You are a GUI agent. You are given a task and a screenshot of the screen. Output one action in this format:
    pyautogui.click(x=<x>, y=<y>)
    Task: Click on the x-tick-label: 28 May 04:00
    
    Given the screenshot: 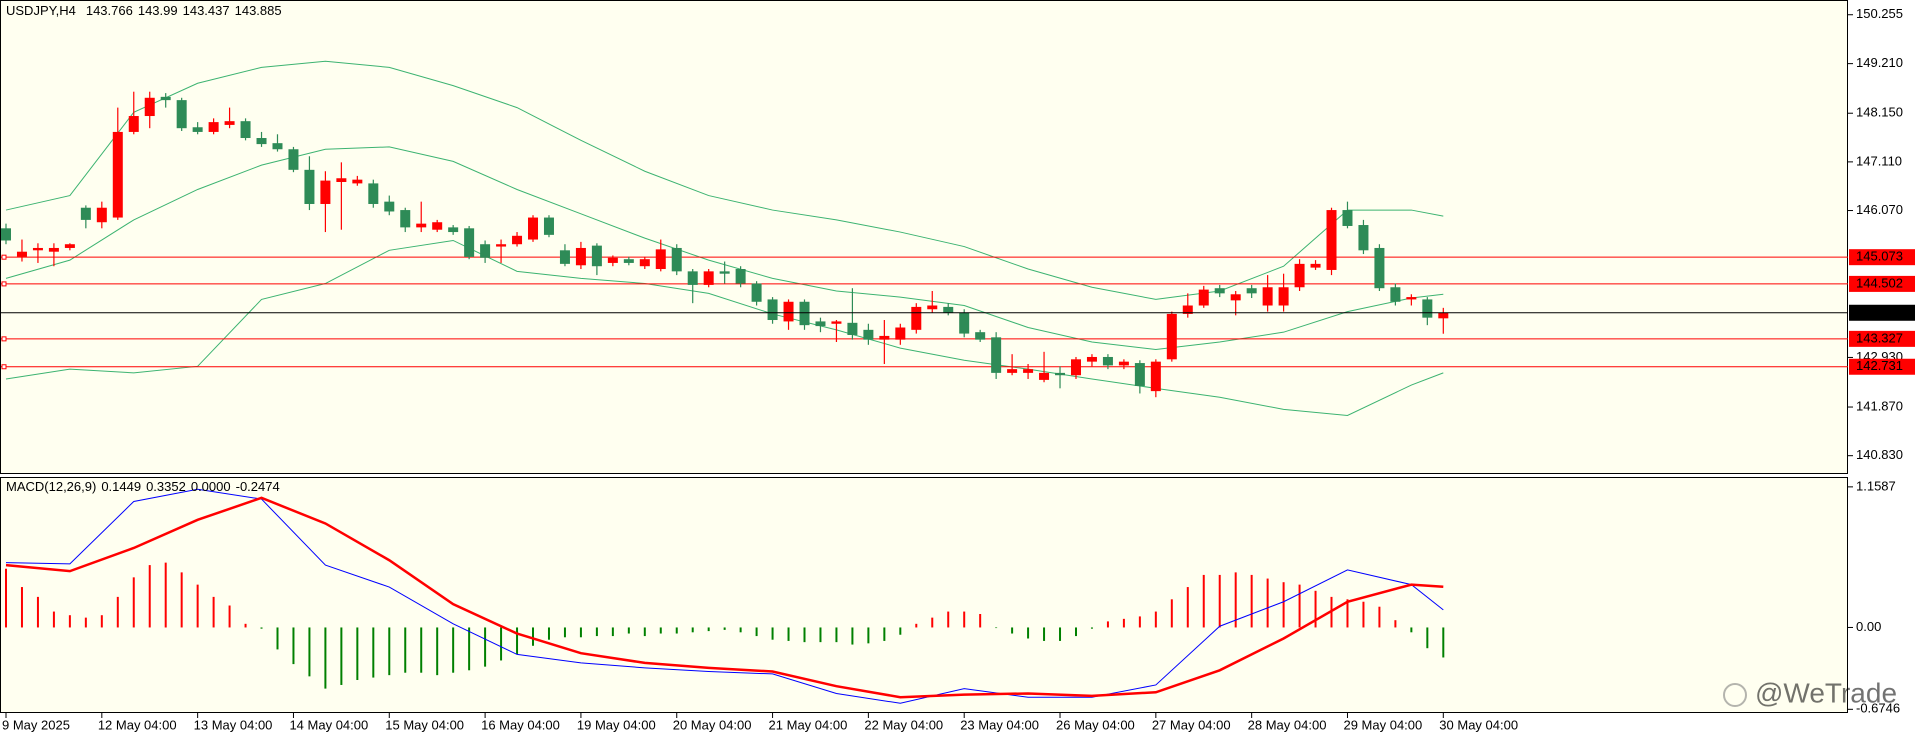 What is the action you would take?
    pyautogui.click(x=1287, y=724)
    